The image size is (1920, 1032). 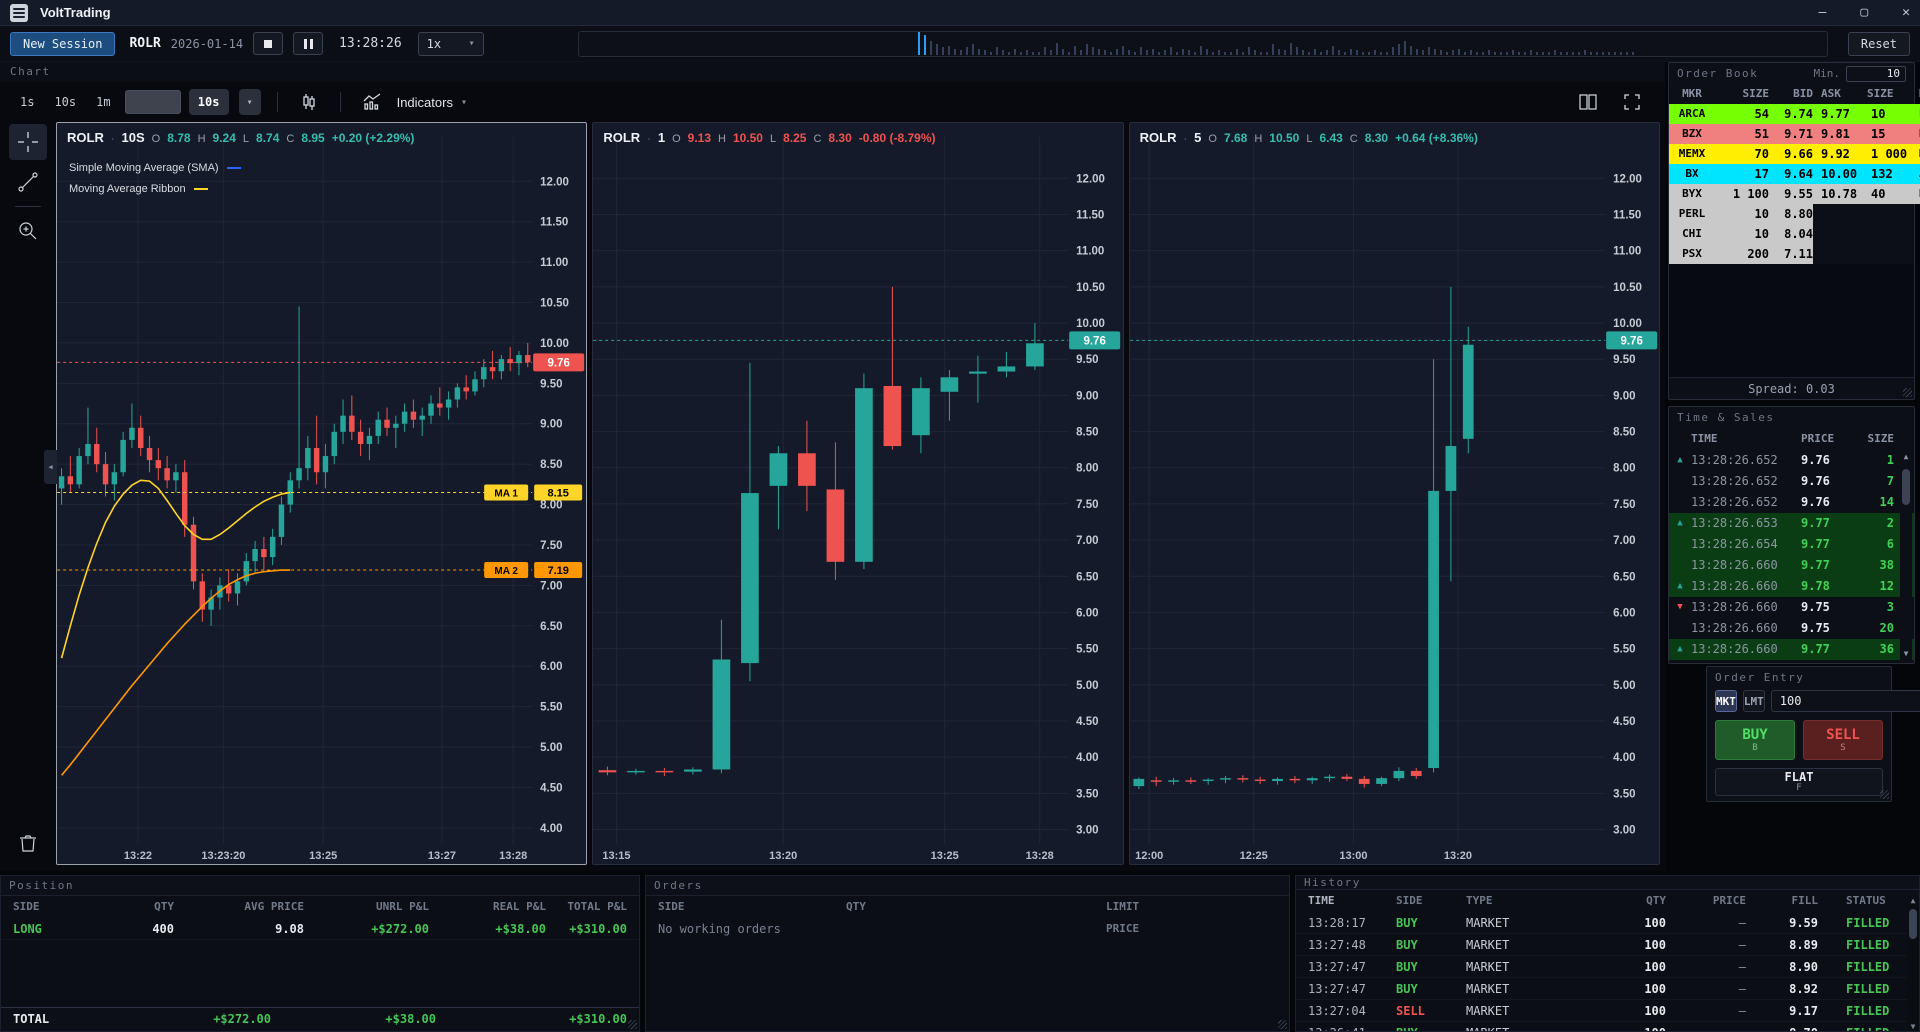 What do you see at coordinates (1753, 701) in the screenshot?
I see `order-type-lmt-button: LMT` at bounding box center [1753, 701].